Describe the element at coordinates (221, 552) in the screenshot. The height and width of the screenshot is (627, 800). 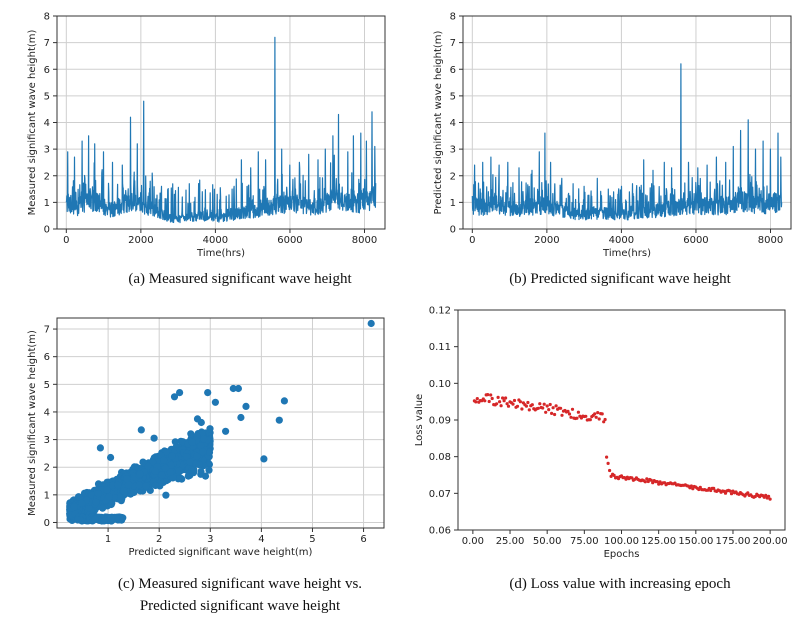
I see `x-axis-label: Predicted significant wave height(m)` at that location.